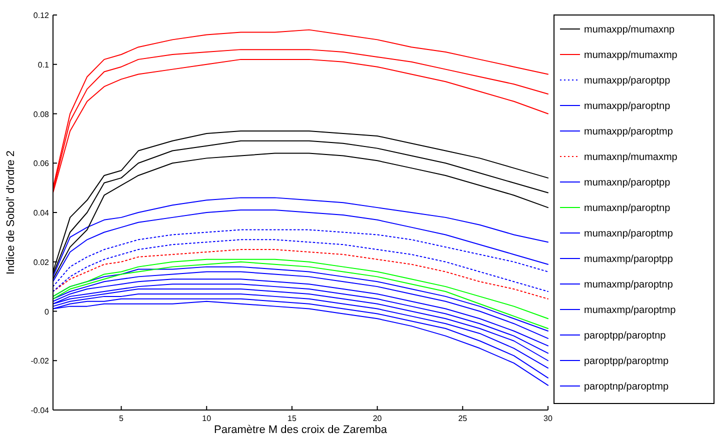 This screenshot has width=717, height=435. I want to click on y-tick-label: 0.04, so click(41, 213).